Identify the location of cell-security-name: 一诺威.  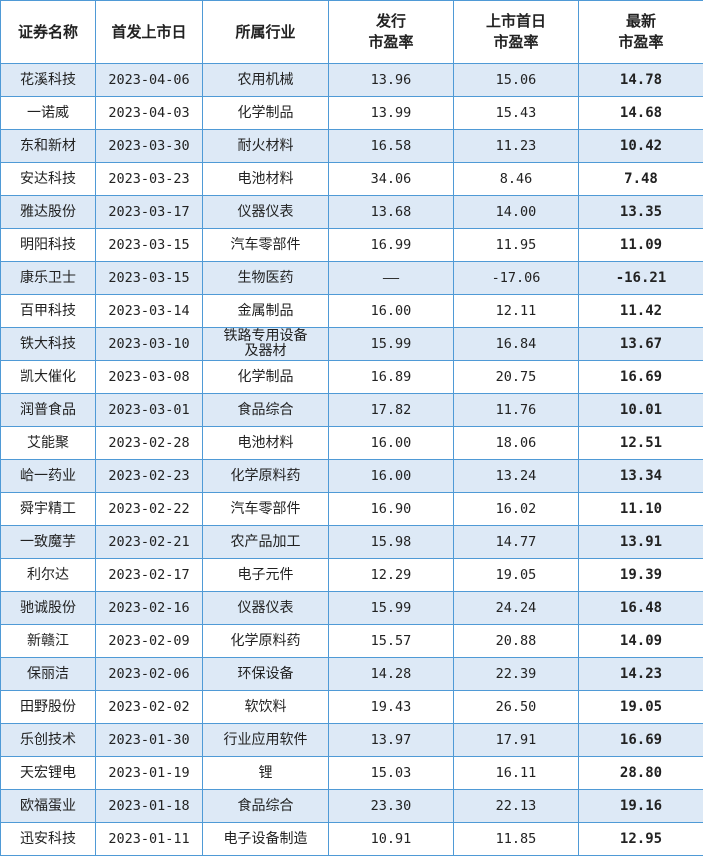
(48, 113).